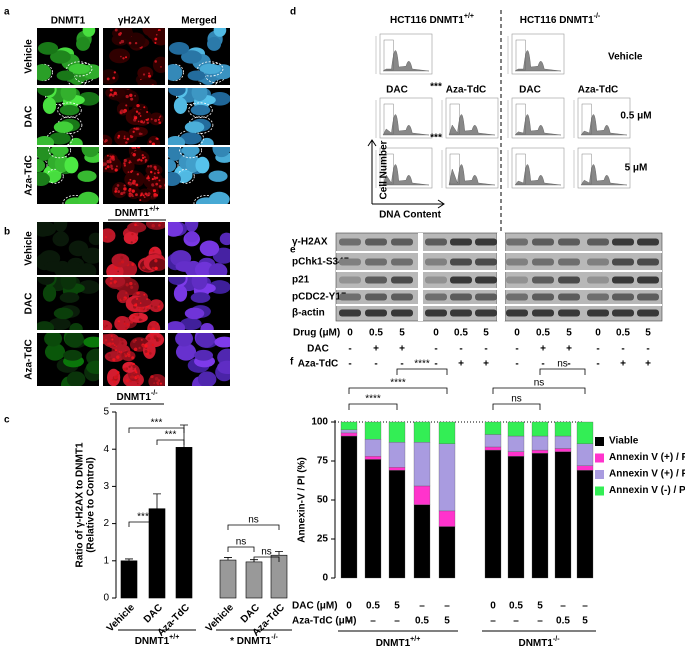 The image size is (685, 654). What do you see at coordinates (493, 606) in the screenshot?
I see `row-value: 0` at bounding box center [493, 606].